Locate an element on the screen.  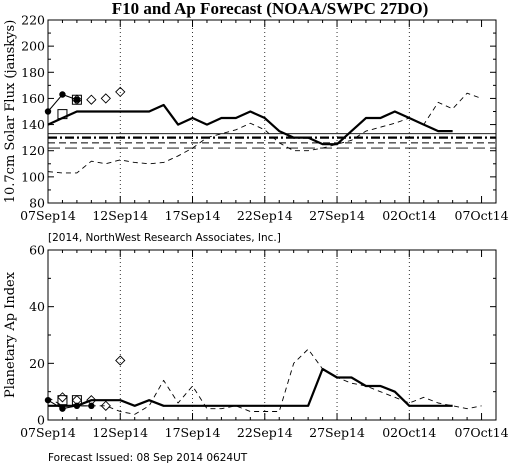
y-axis-label: Planetary Ap Index is located at coordinates (10, 334).